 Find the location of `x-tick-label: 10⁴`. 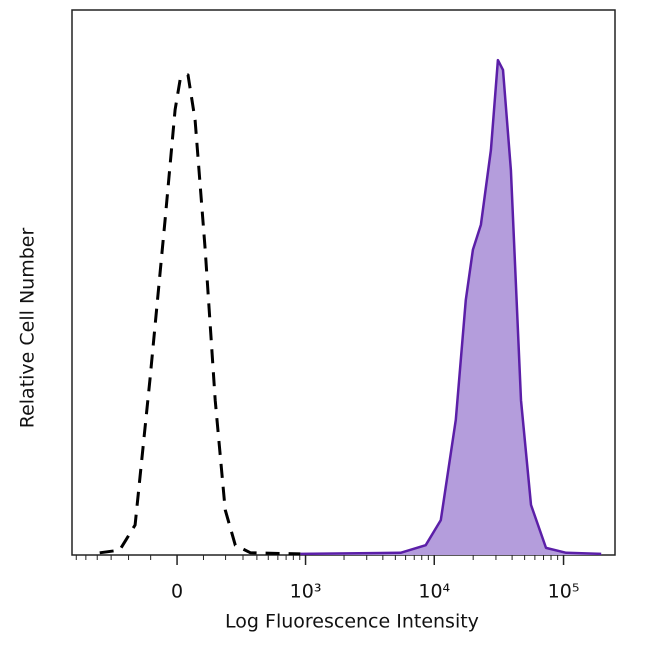

x-tick-label: 10⁴ is located at coordinates (434, 592).